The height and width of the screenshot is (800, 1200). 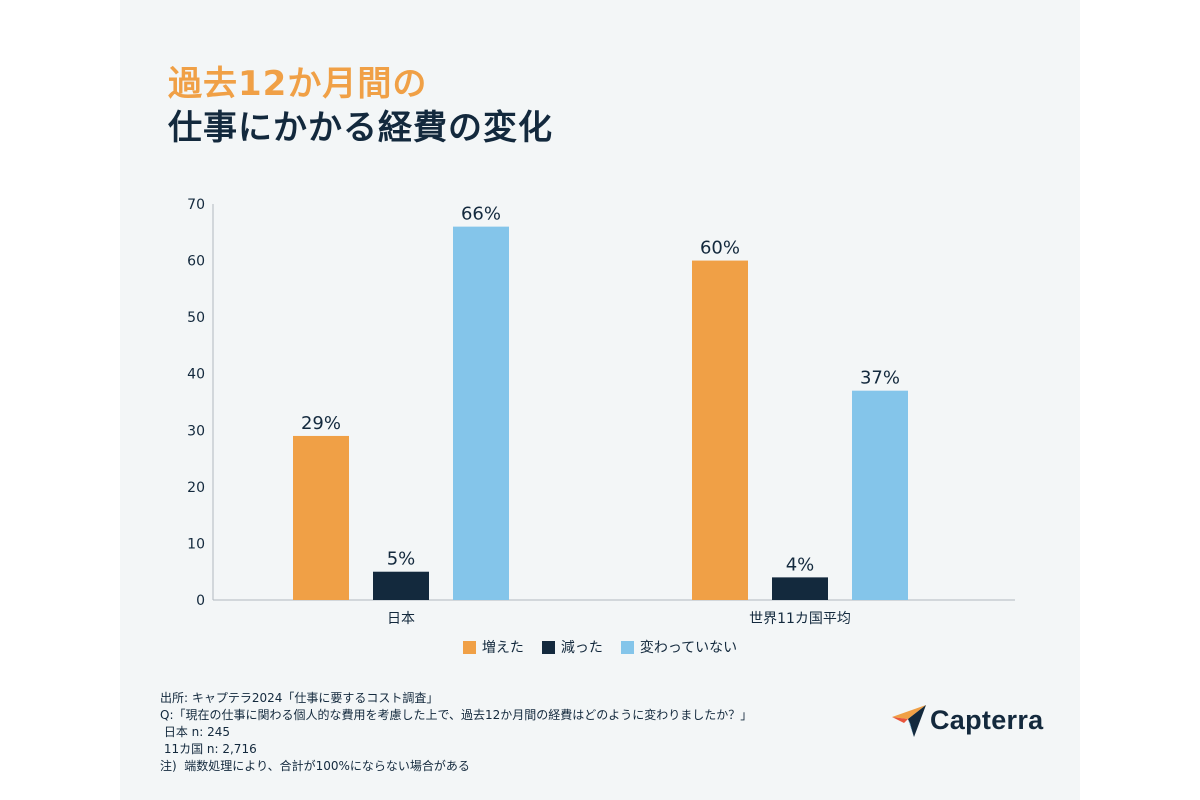 What do you see at coordinates (502, 648) in the screenshot?
I see `legend-label-increased: 増えた` at bounding box center [502, 648].